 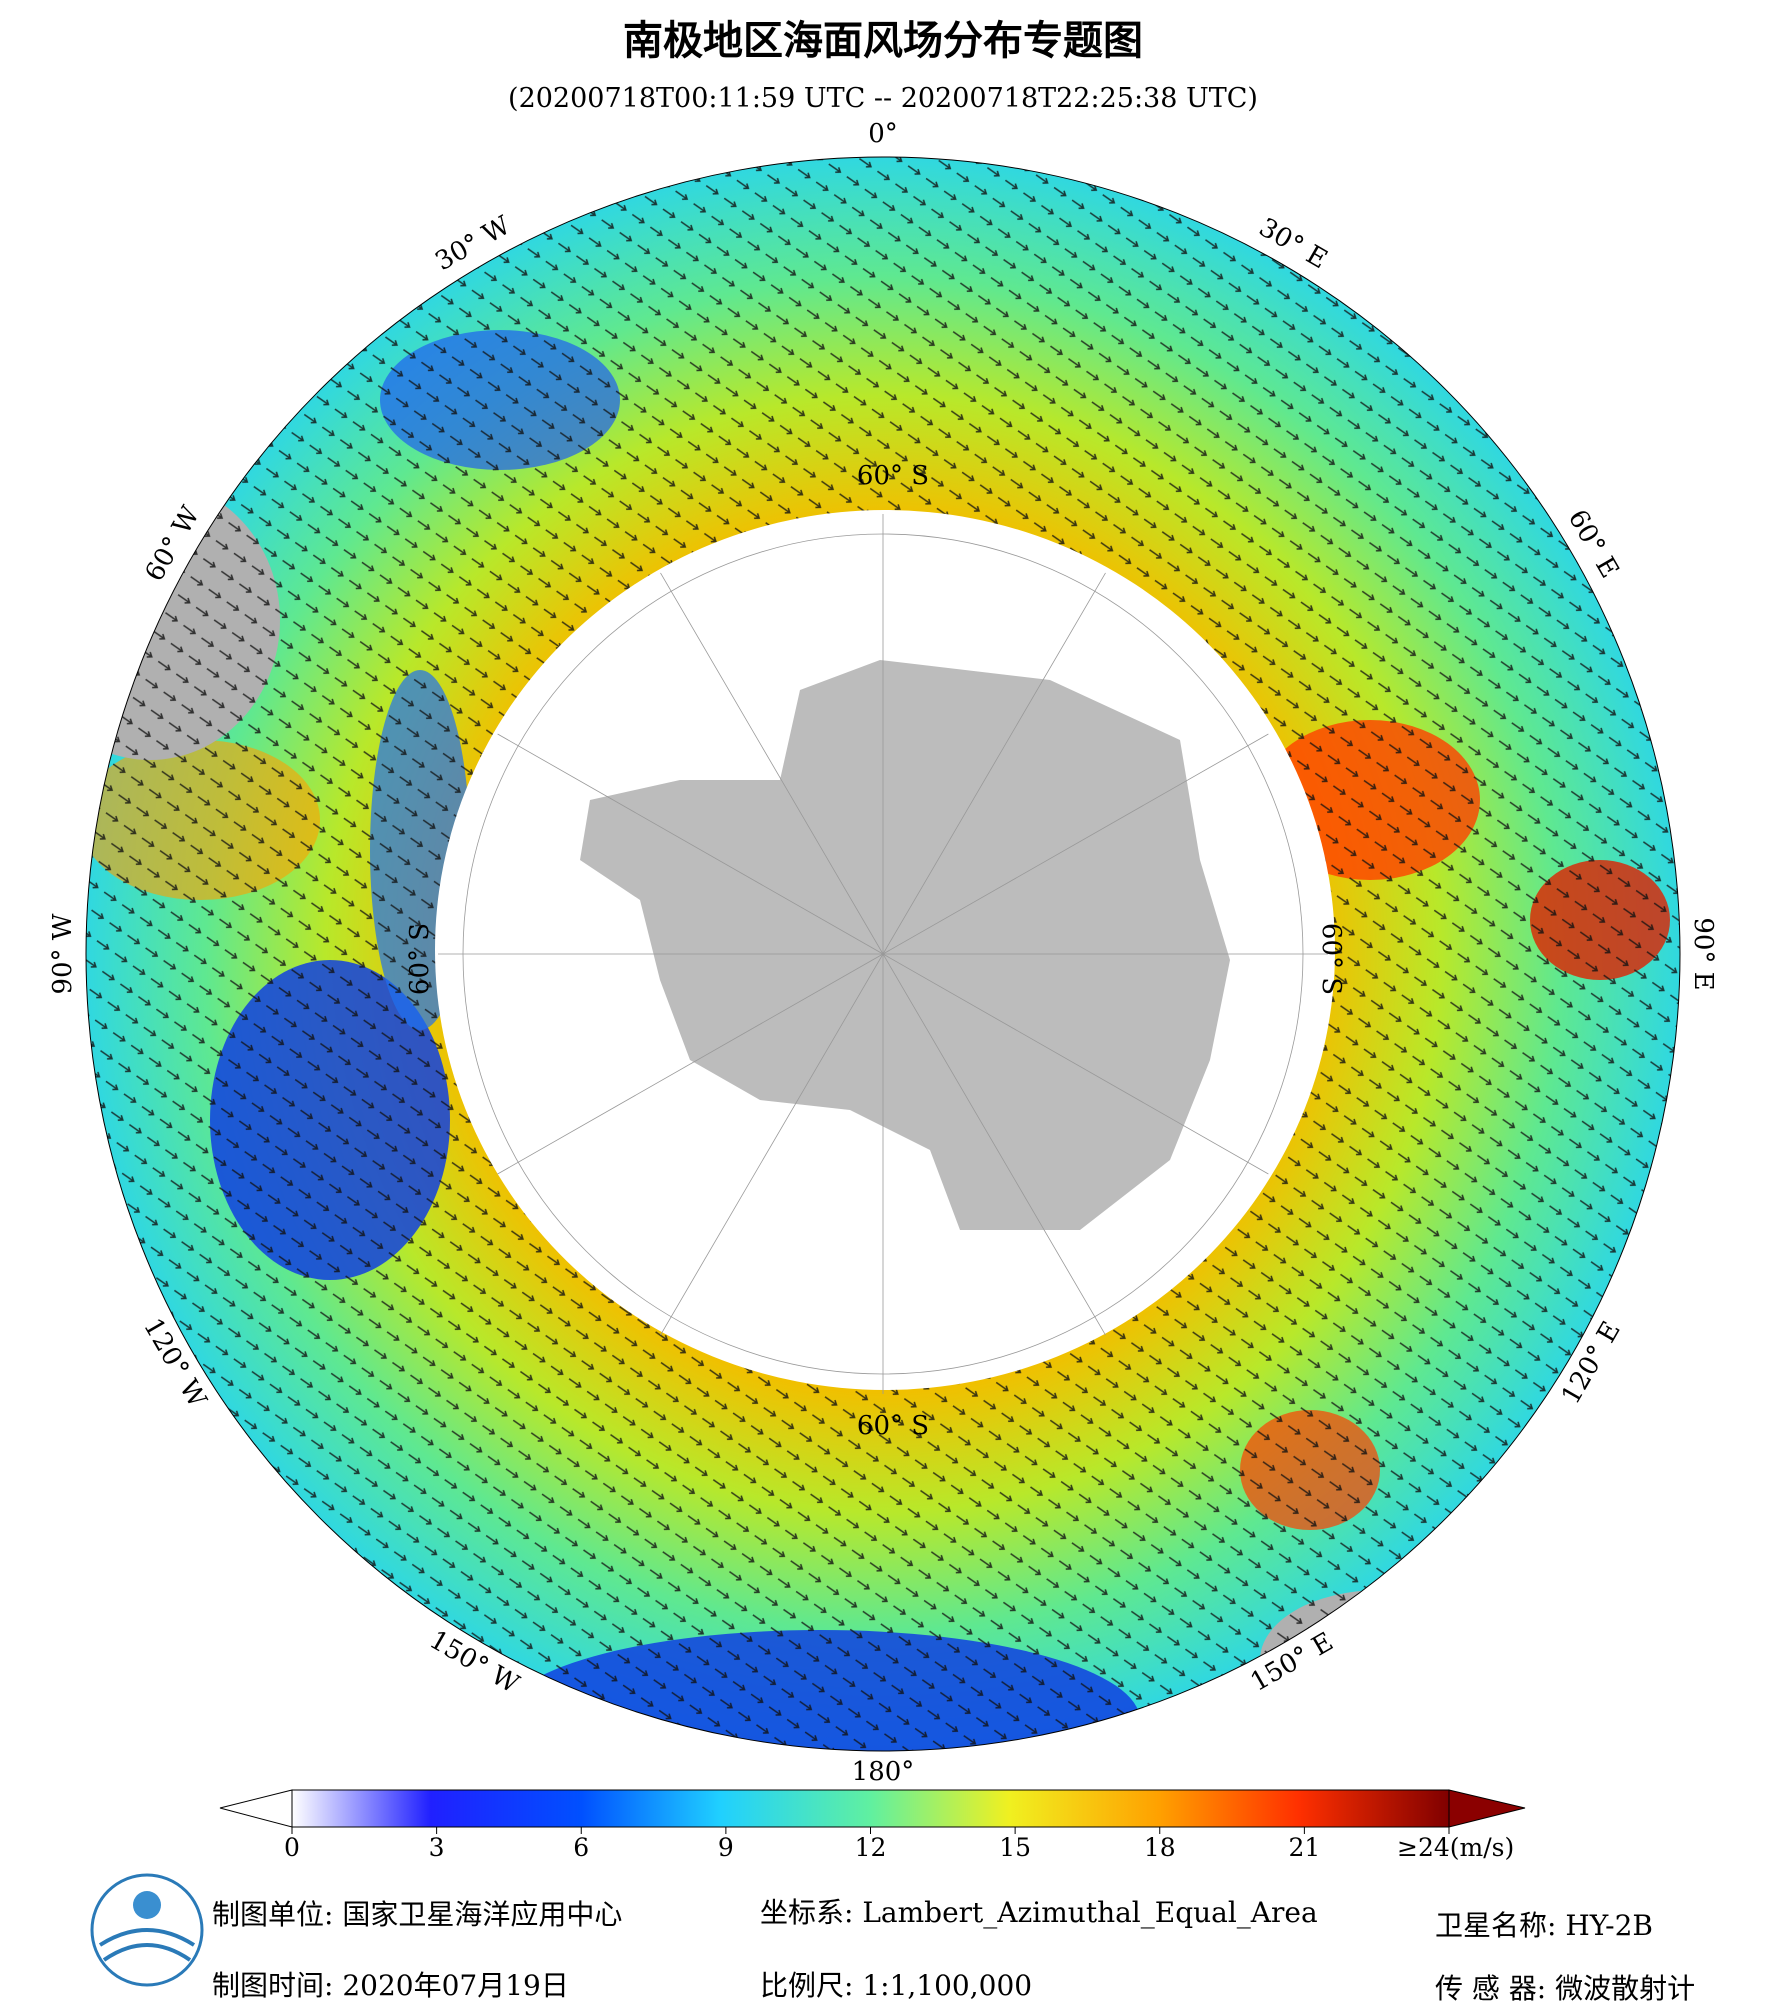 What do you see at coordinates (1015, 1847) in the screenshot?
I see `colorbar-tick-label: 15` at bounding box center [1015, 1847].